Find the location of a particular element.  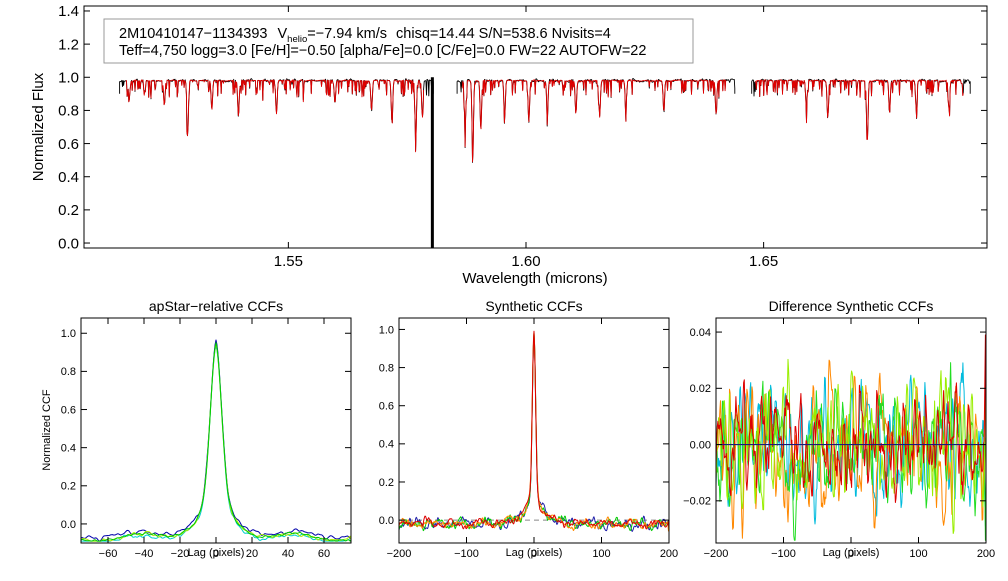

annotation-stats: chisq=14.44 S/N=538.6 Nvisits=4 is located at coordinates (503, 34).